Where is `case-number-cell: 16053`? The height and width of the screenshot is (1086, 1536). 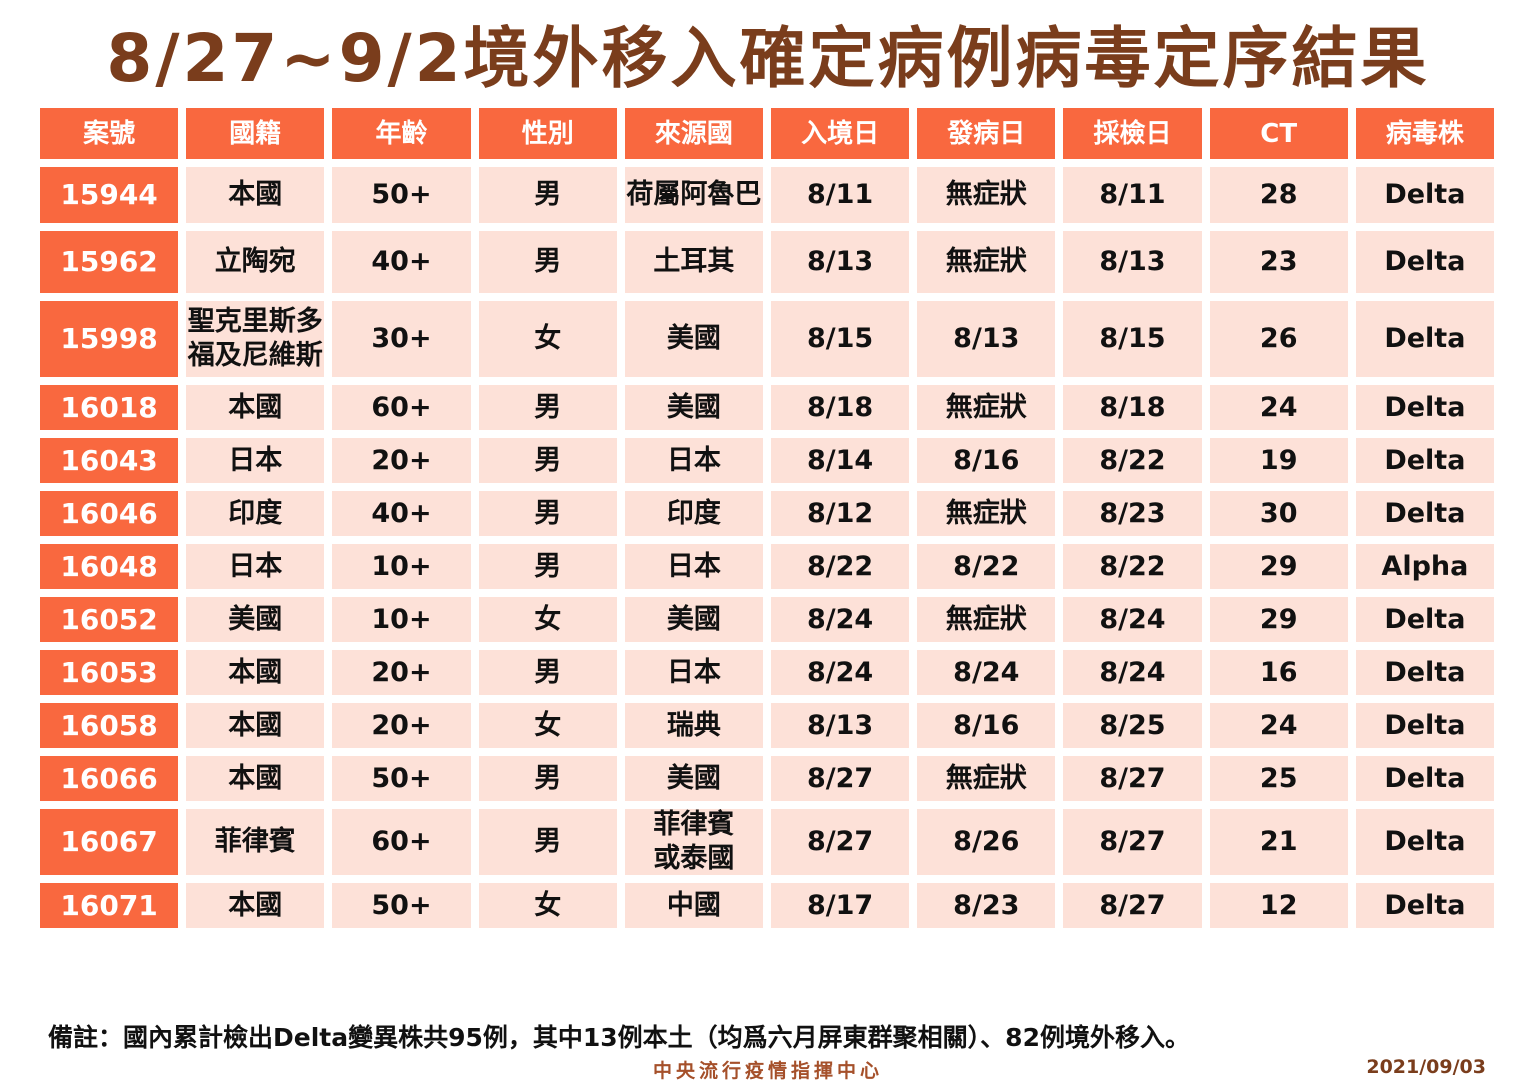 case-number-cell: 16053 is located at coordinates (109, 672).